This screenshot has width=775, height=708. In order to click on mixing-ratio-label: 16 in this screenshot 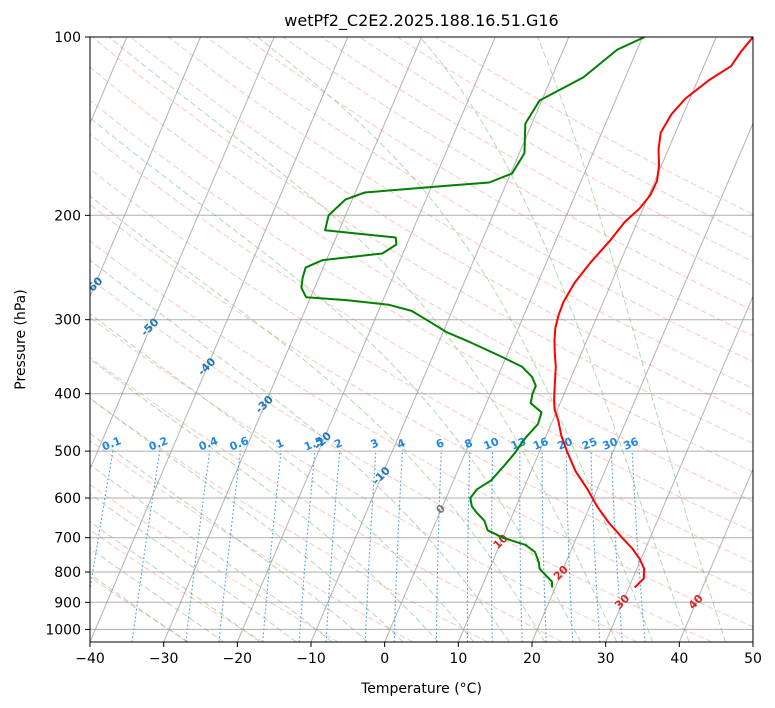, I will do `click(540, 444)`.